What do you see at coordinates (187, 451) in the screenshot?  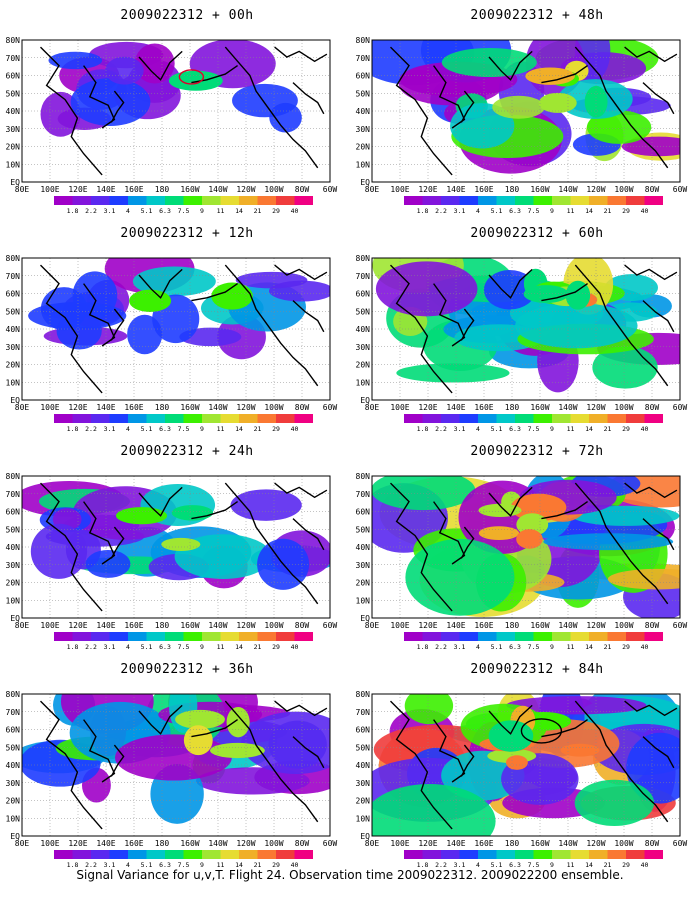 I see `panel-title: 2009022312 + 24h` at bounding box center [187, 451].